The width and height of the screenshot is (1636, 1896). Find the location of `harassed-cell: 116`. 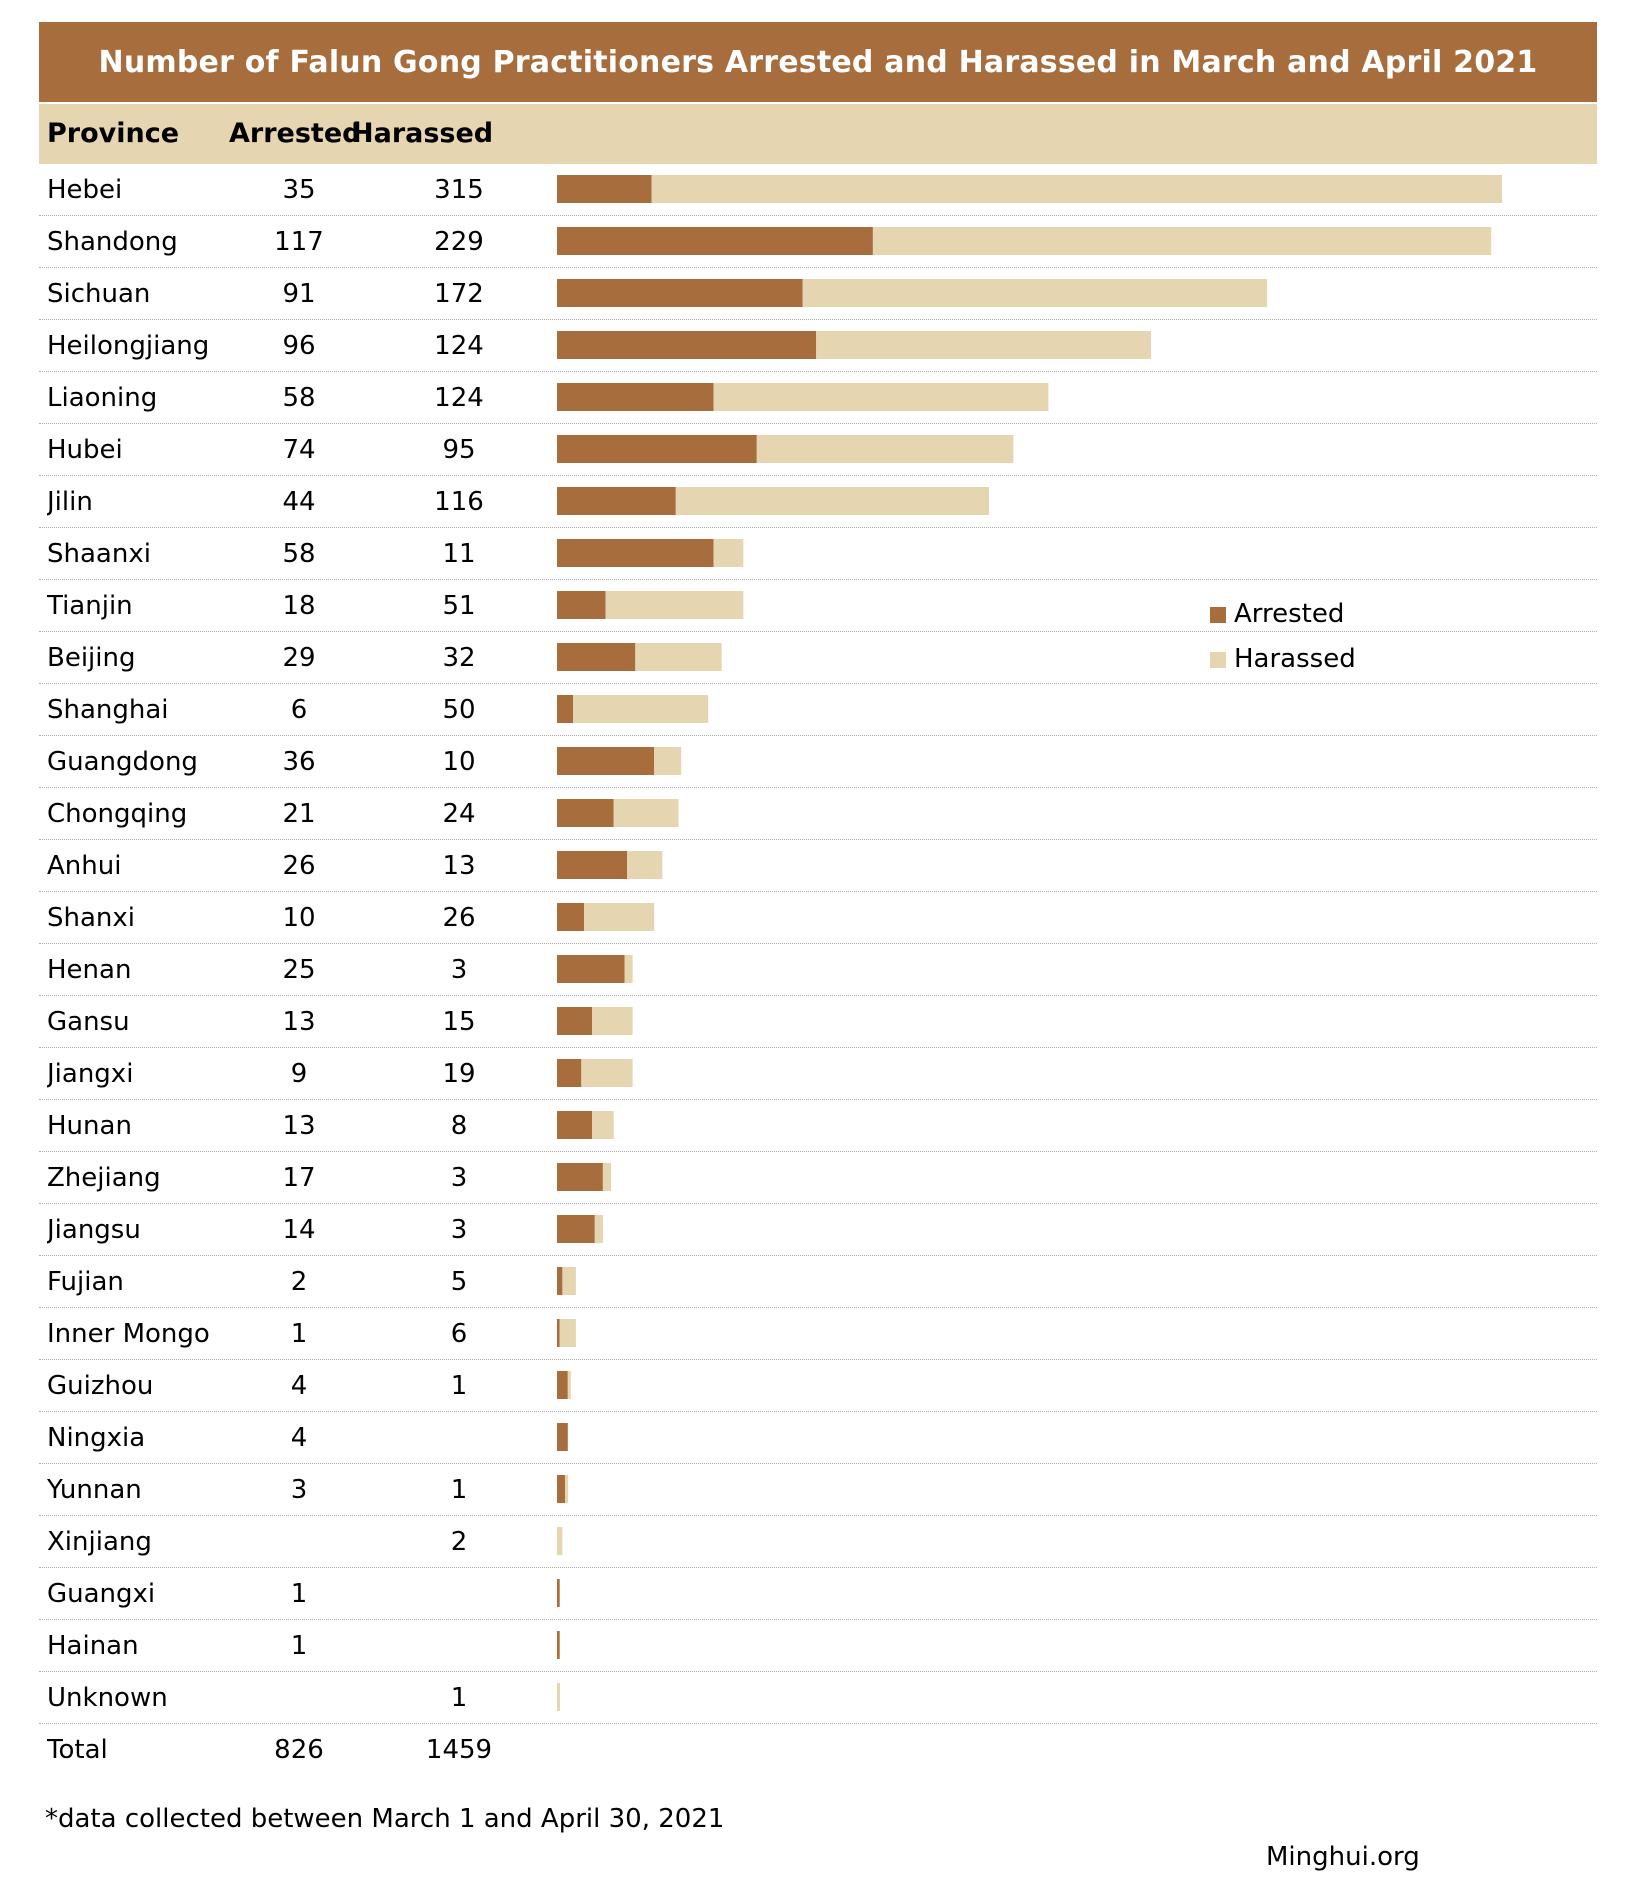

harassed-cell: 116 is located at coordinates (459, 502).